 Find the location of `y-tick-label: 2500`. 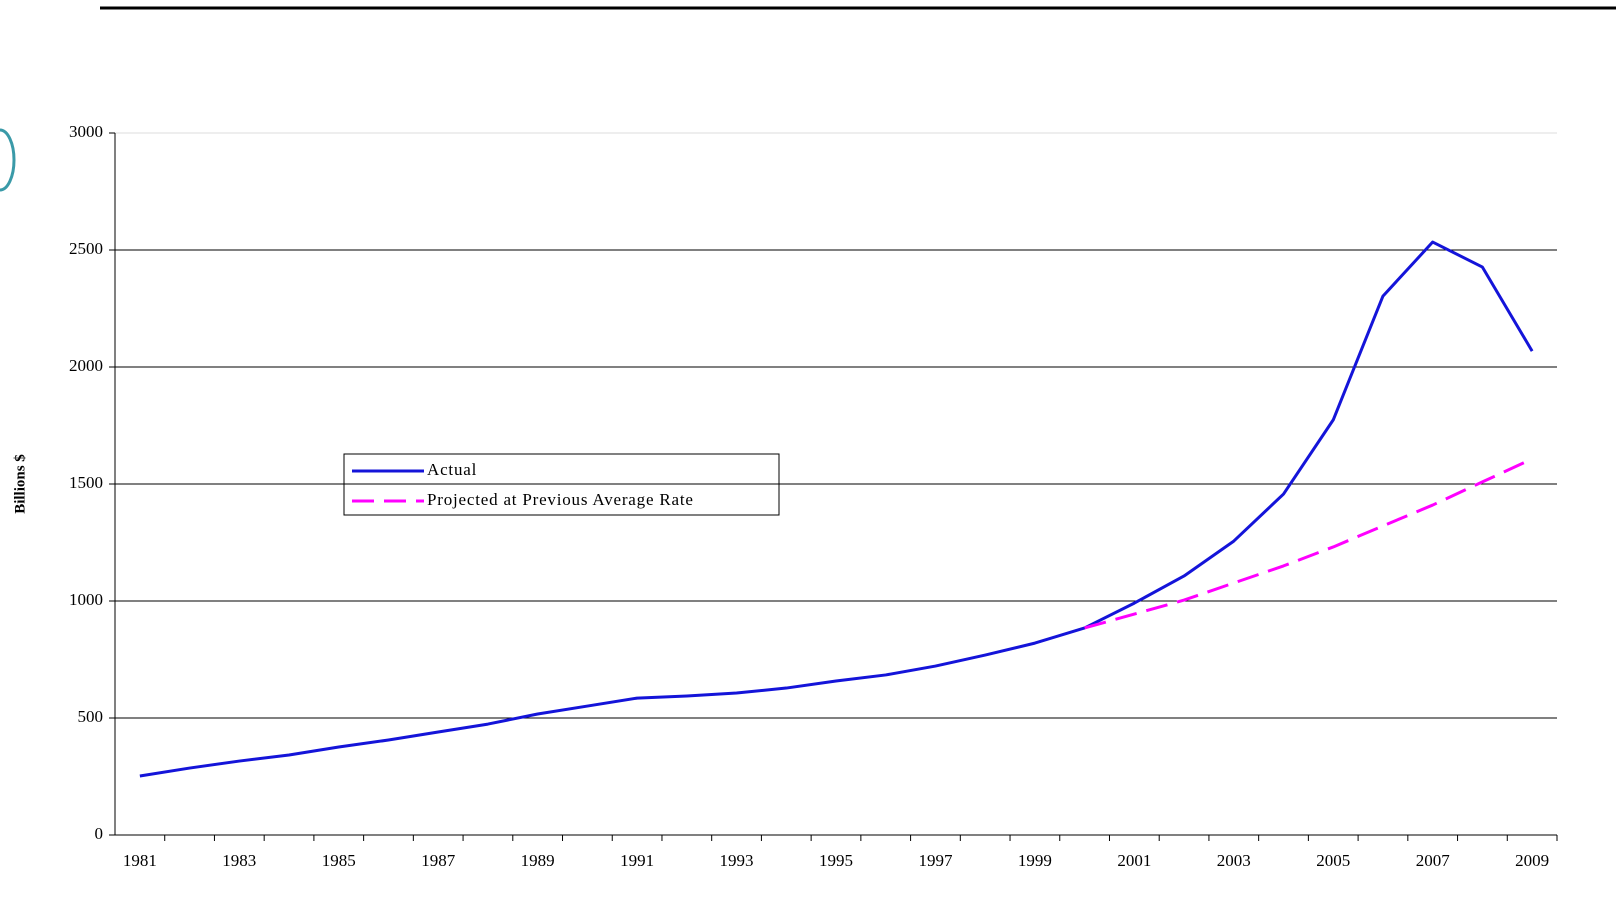

y-tick-label: 2500 is located at coordinates (86, 248).